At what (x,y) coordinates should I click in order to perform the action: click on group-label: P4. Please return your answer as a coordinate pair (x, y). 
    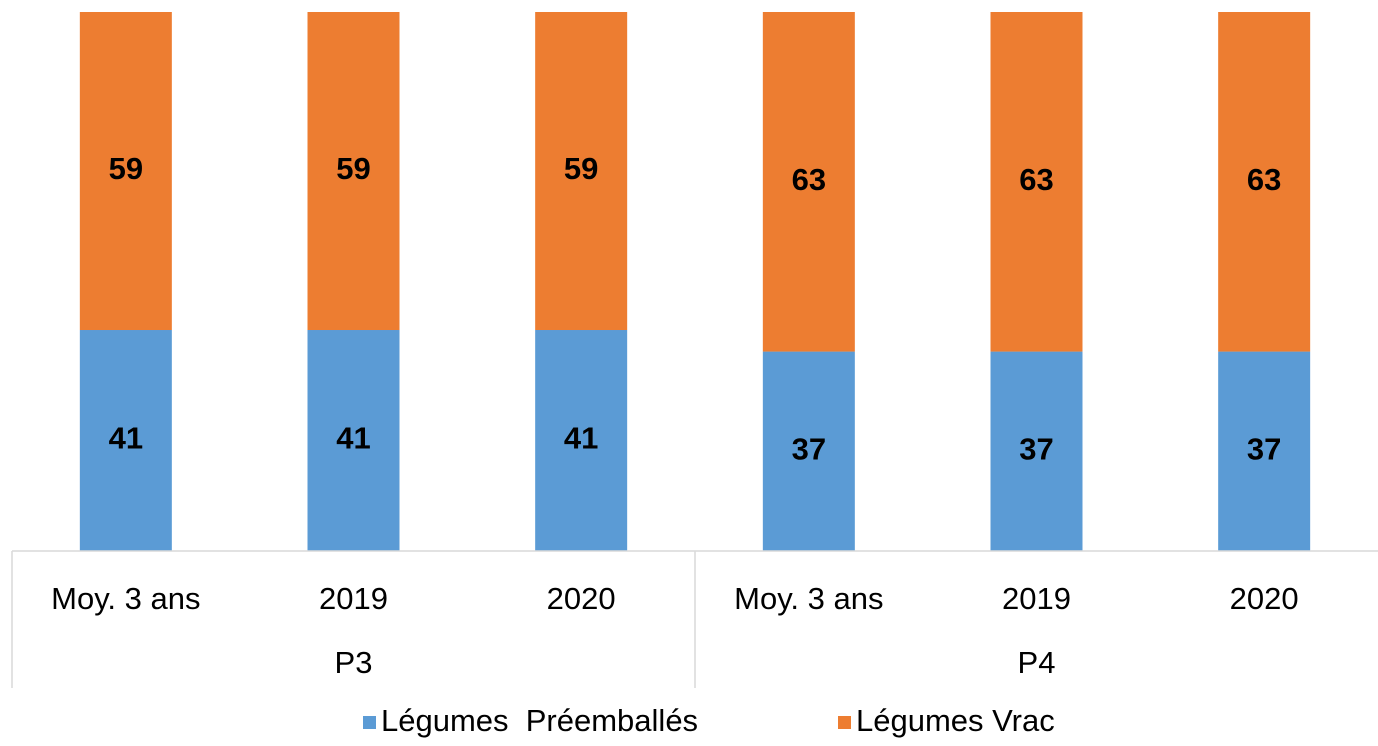
    Looking at the image, I should click on (1037, 662).